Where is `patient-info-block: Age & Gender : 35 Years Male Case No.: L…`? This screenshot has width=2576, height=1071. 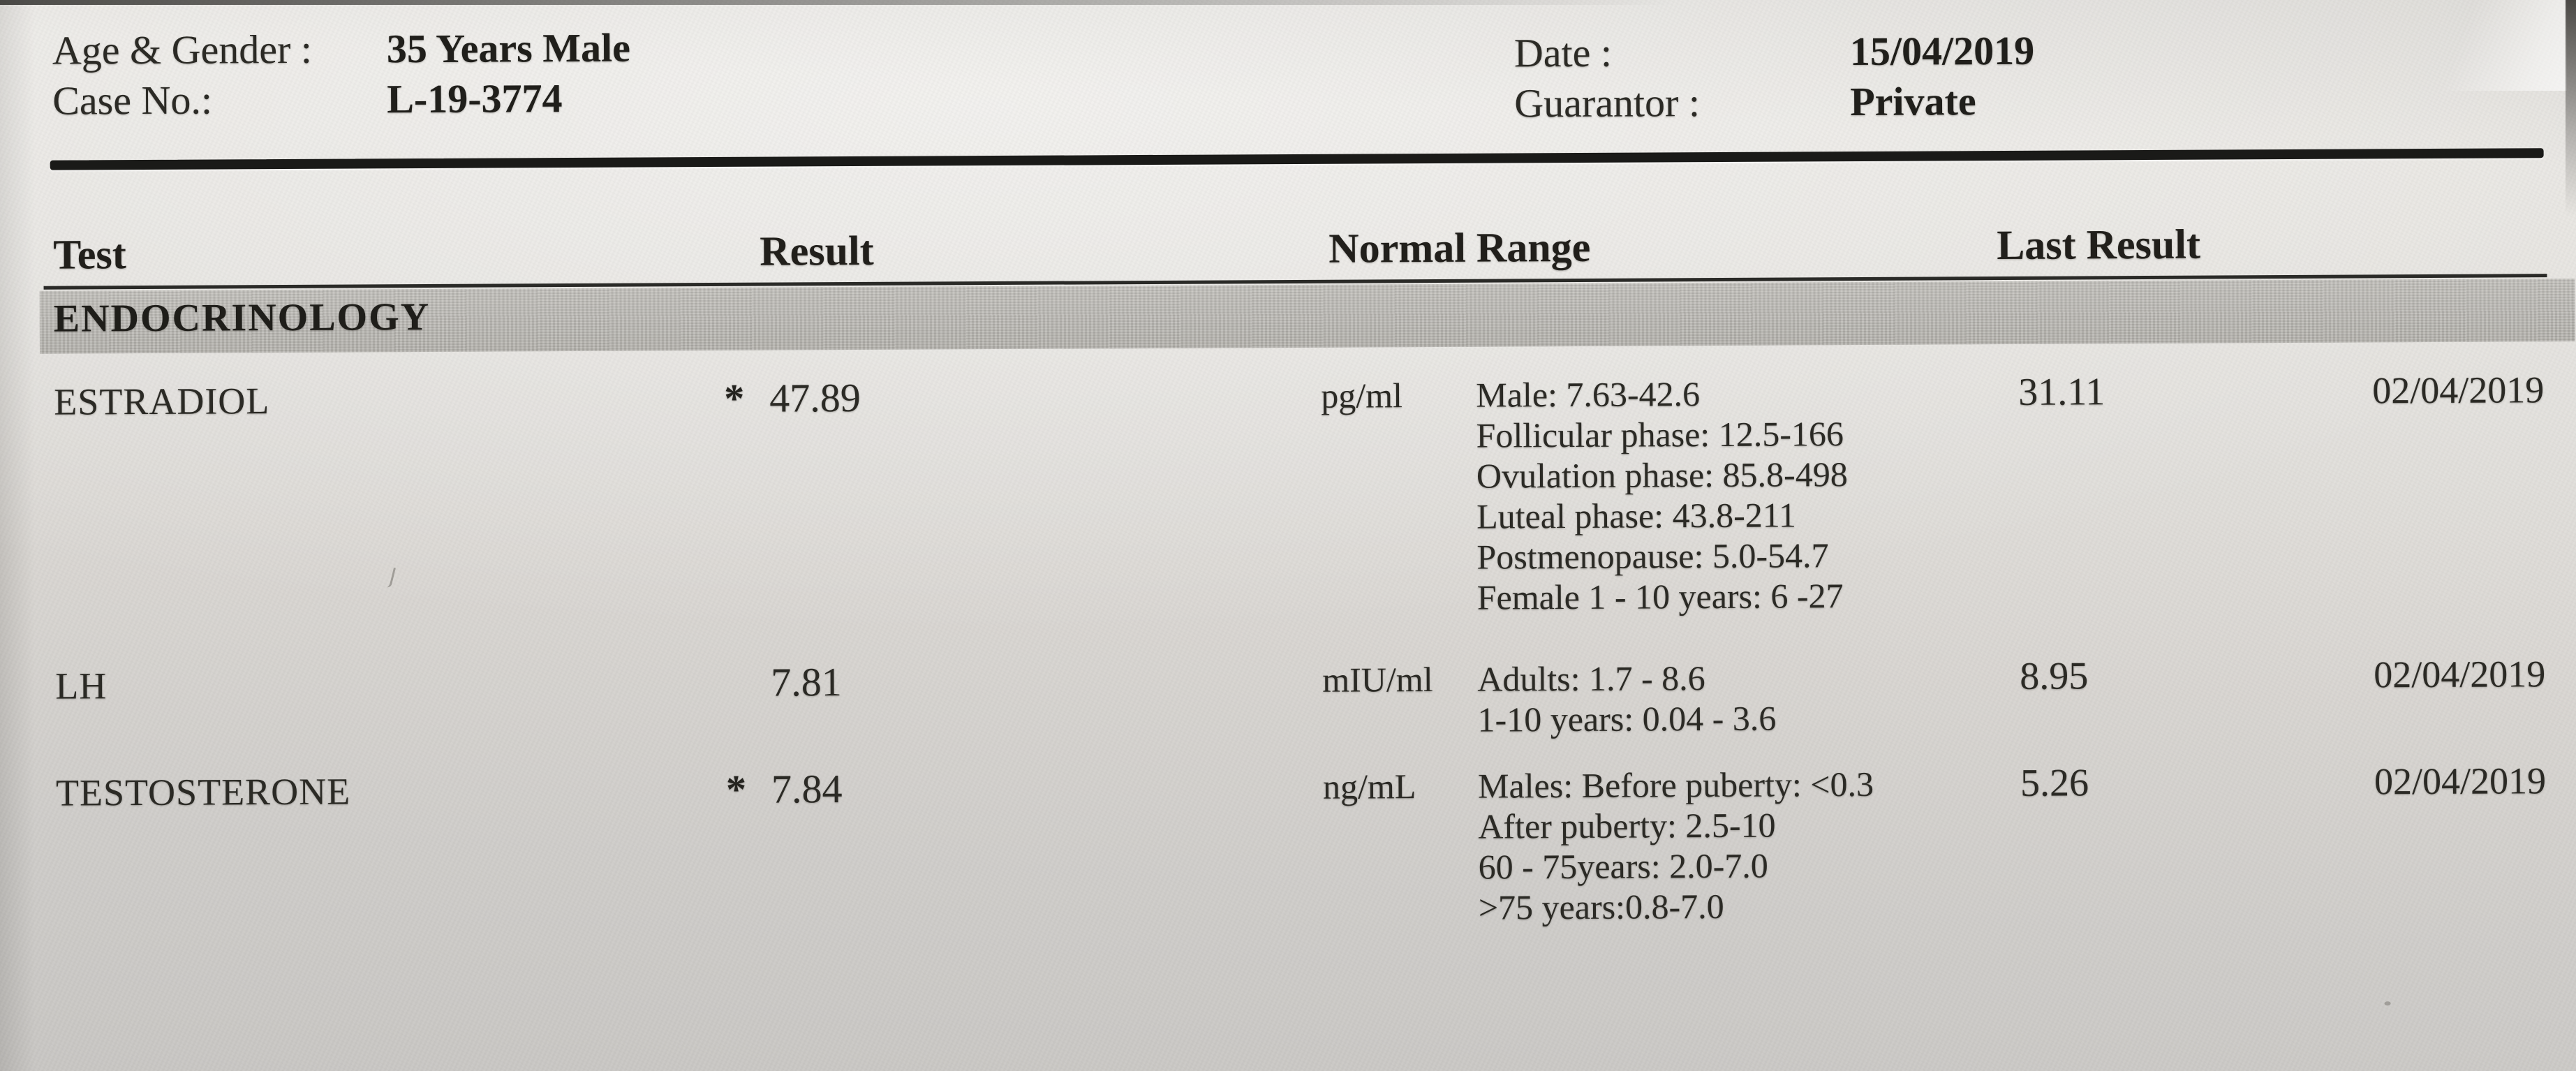 patient-info-block: Age & Gender : 35 Years Male Case No.: L… is located at coordinates (341, 75).